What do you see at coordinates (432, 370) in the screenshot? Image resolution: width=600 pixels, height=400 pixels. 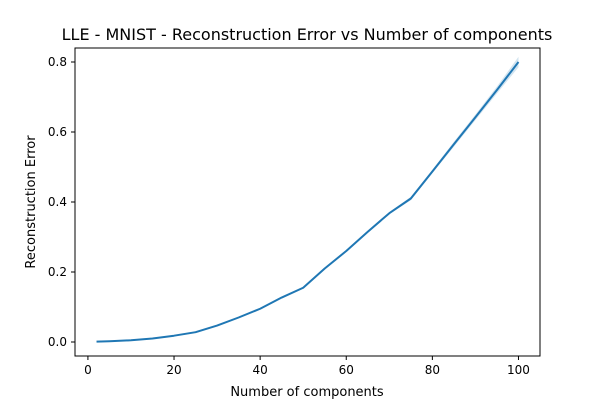 I see `x-tick-label: 80` at bounding box center [432, 370].